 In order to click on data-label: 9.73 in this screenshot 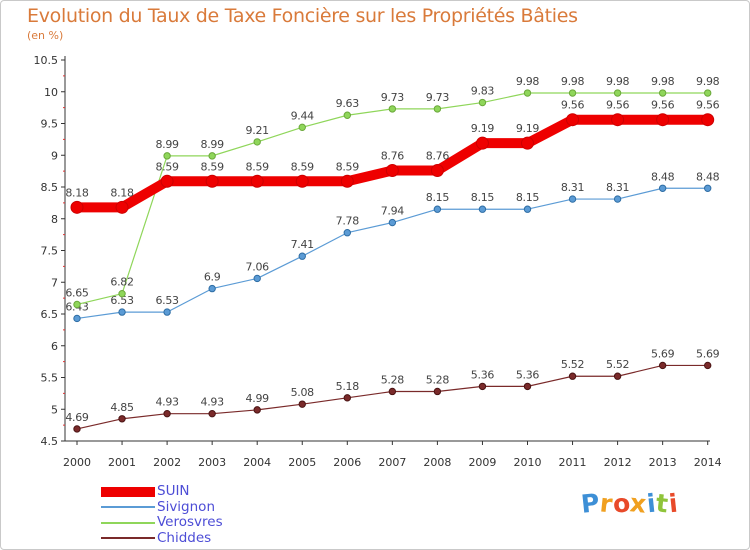, I will do `click(438, 97)`.